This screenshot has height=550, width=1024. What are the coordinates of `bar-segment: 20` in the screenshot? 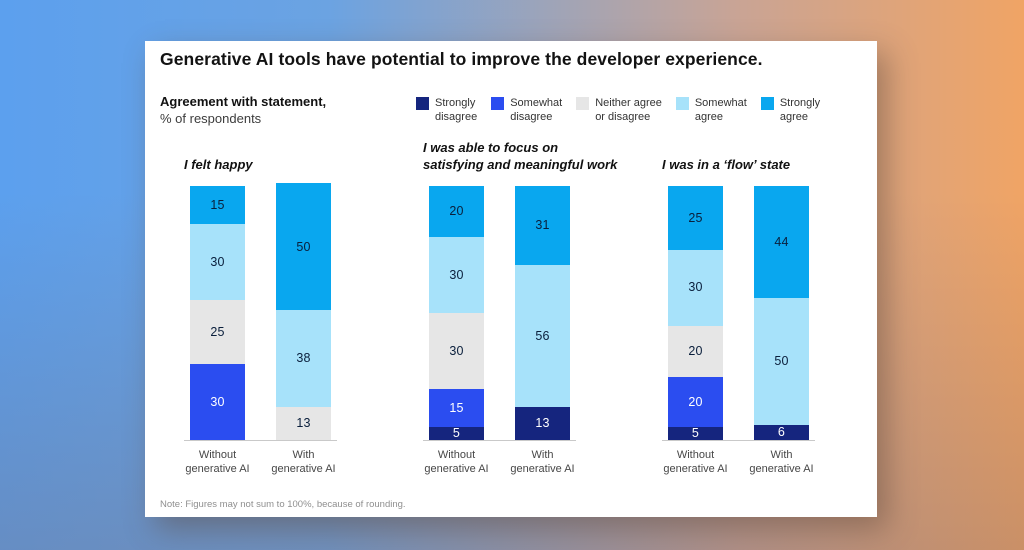 It's located at (456, 211).